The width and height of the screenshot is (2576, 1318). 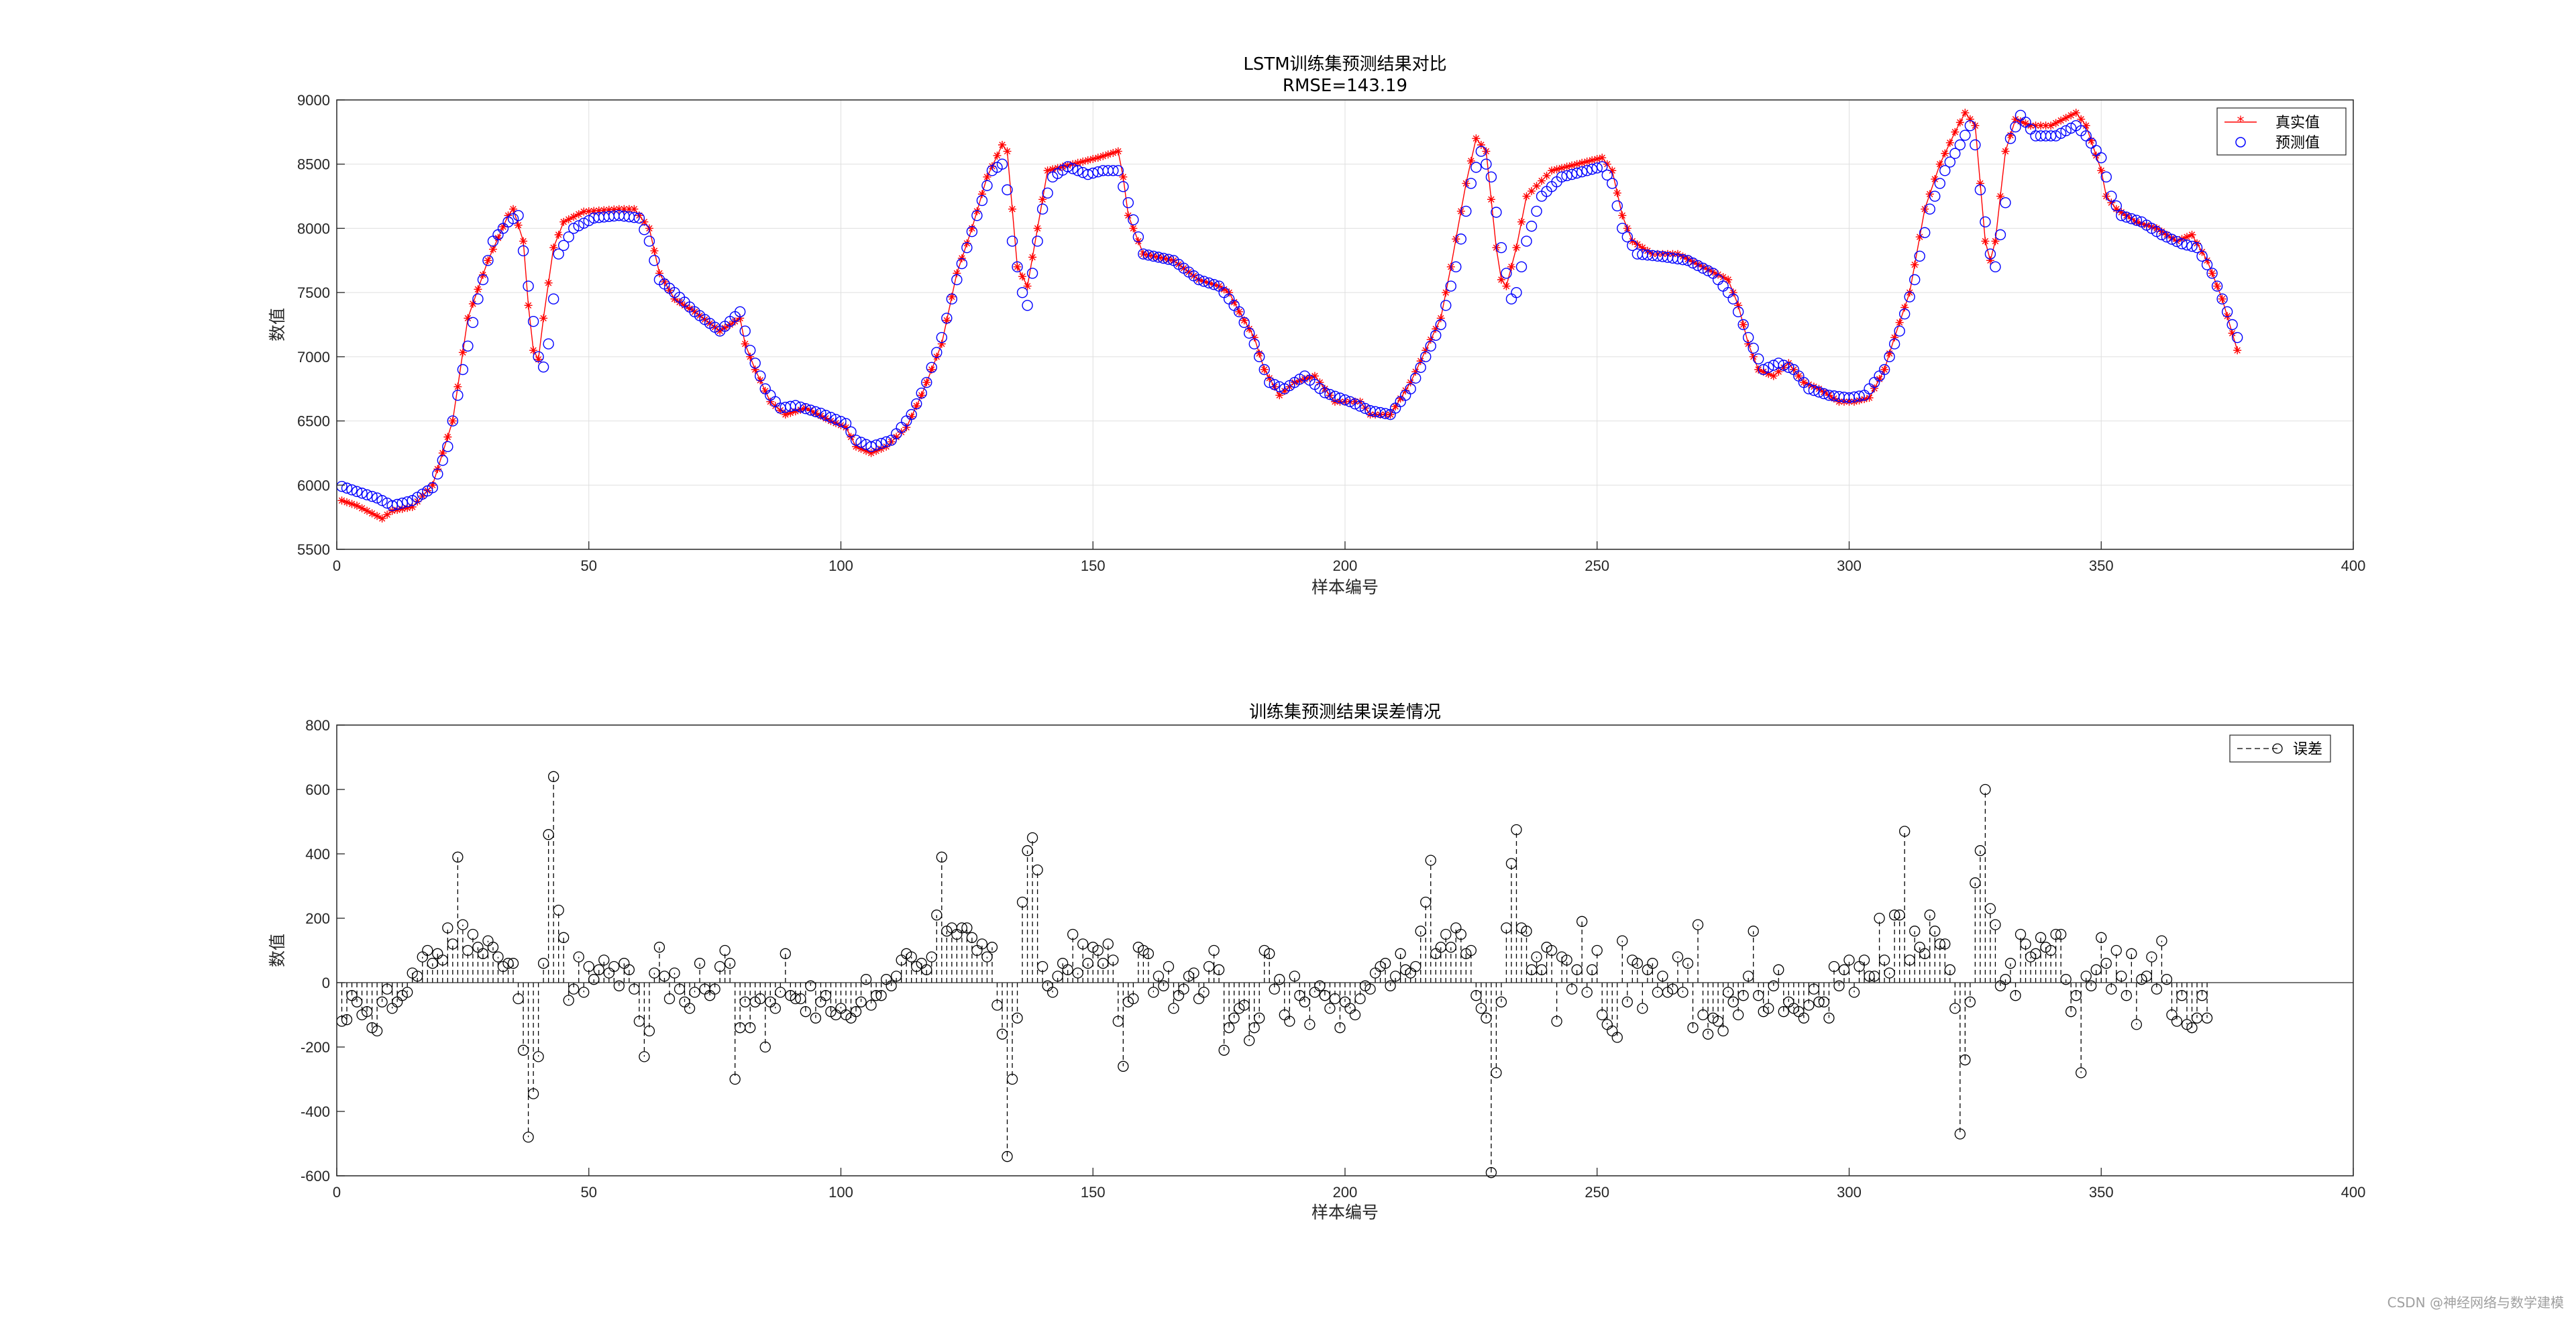 I want to click on chart2-legend: 误差, so click(x=2280, y=748).